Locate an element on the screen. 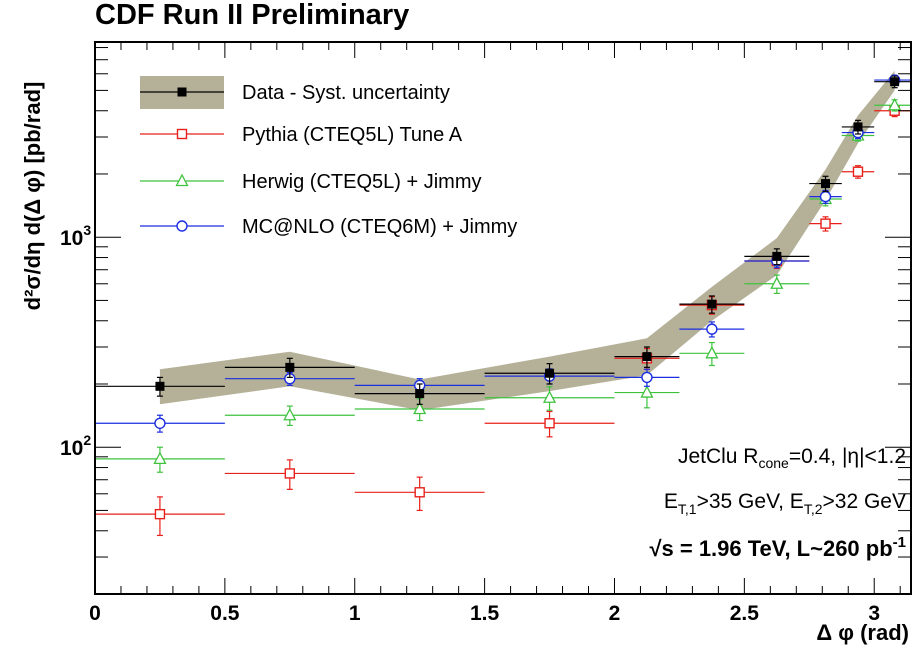  annotation-et: ET,1>35 GeV, ET,2>32 GeV is located at coordinates (785, 503).